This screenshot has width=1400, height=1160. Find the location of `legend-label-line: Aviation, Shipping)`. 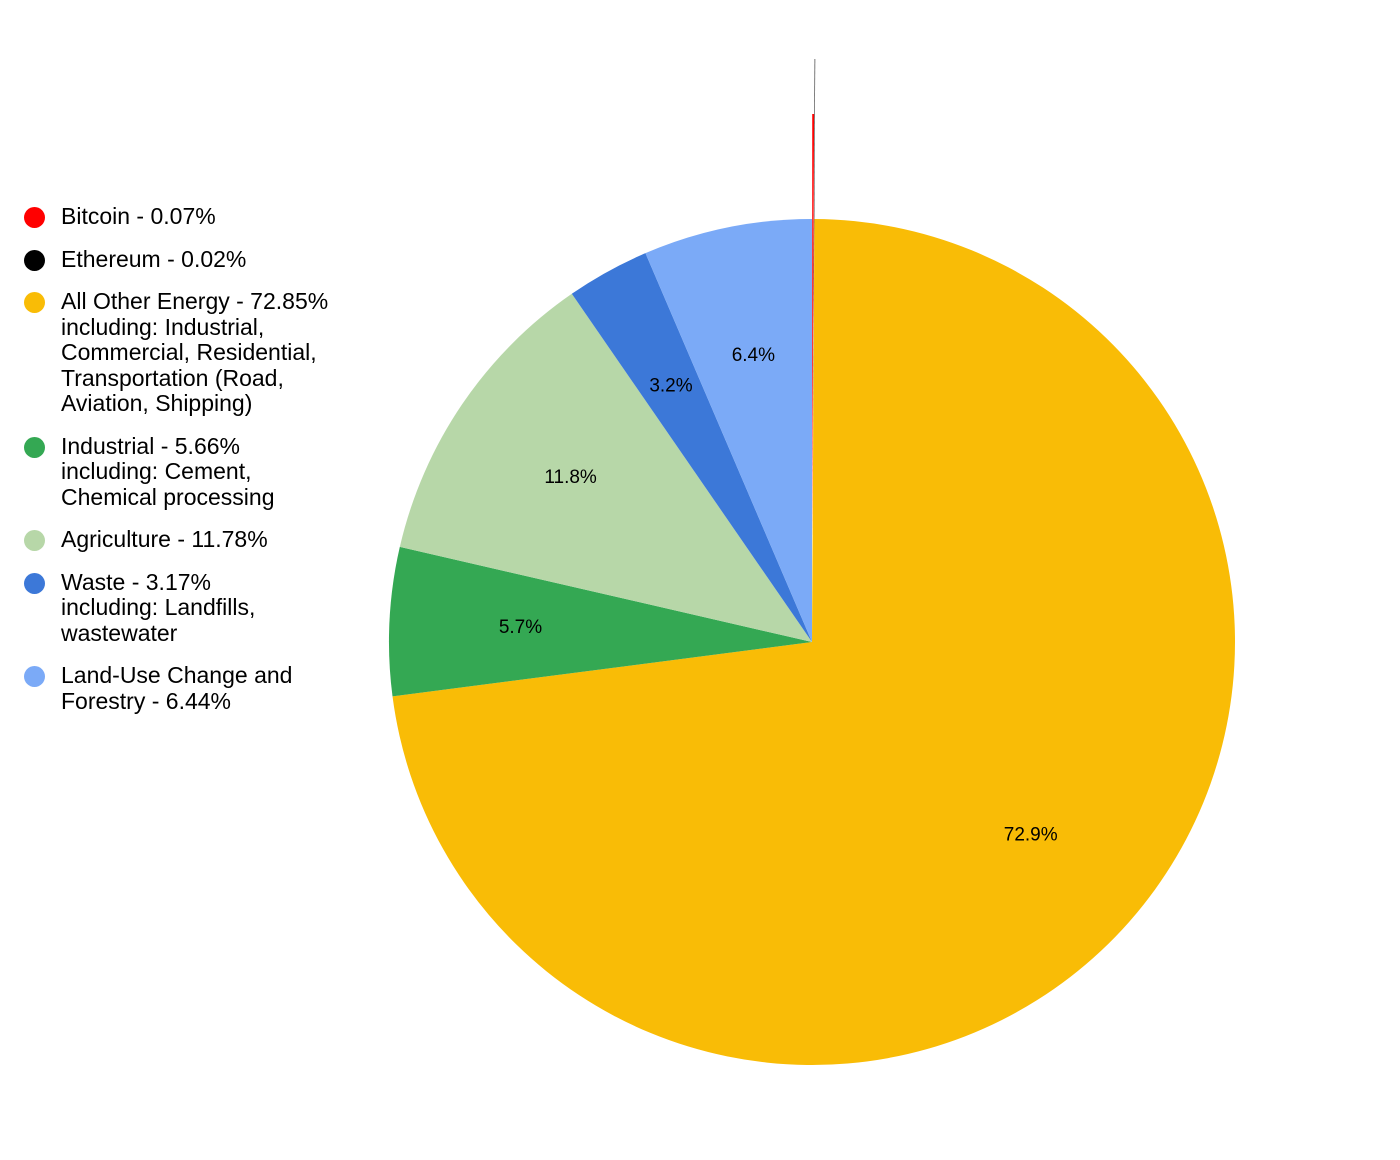

legend-label-line: Aviation, Shipping) is located at coordinates (157, 403).